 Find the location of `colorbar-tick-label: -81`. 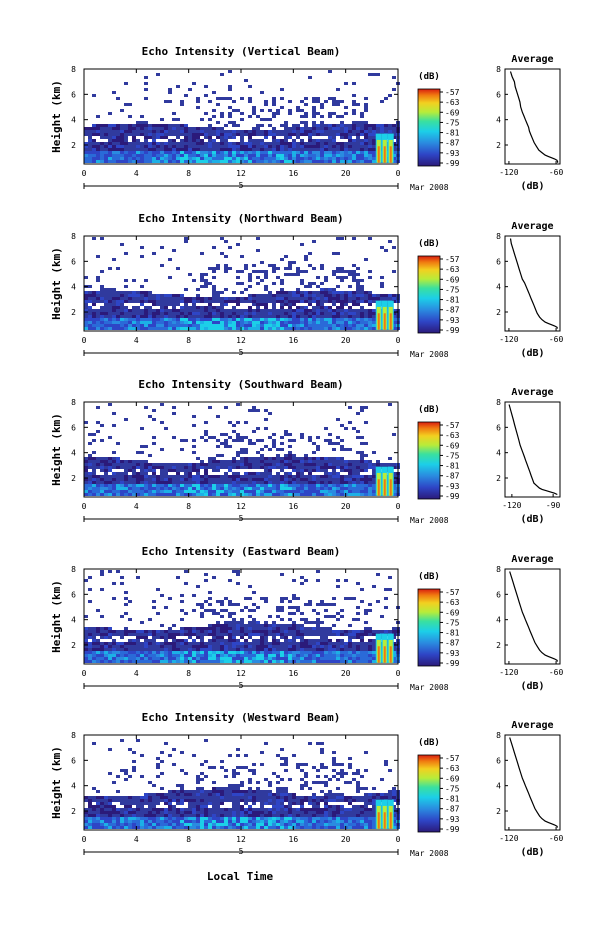

colorbar-tick-label: -81 is located at coordinates (452, 633).